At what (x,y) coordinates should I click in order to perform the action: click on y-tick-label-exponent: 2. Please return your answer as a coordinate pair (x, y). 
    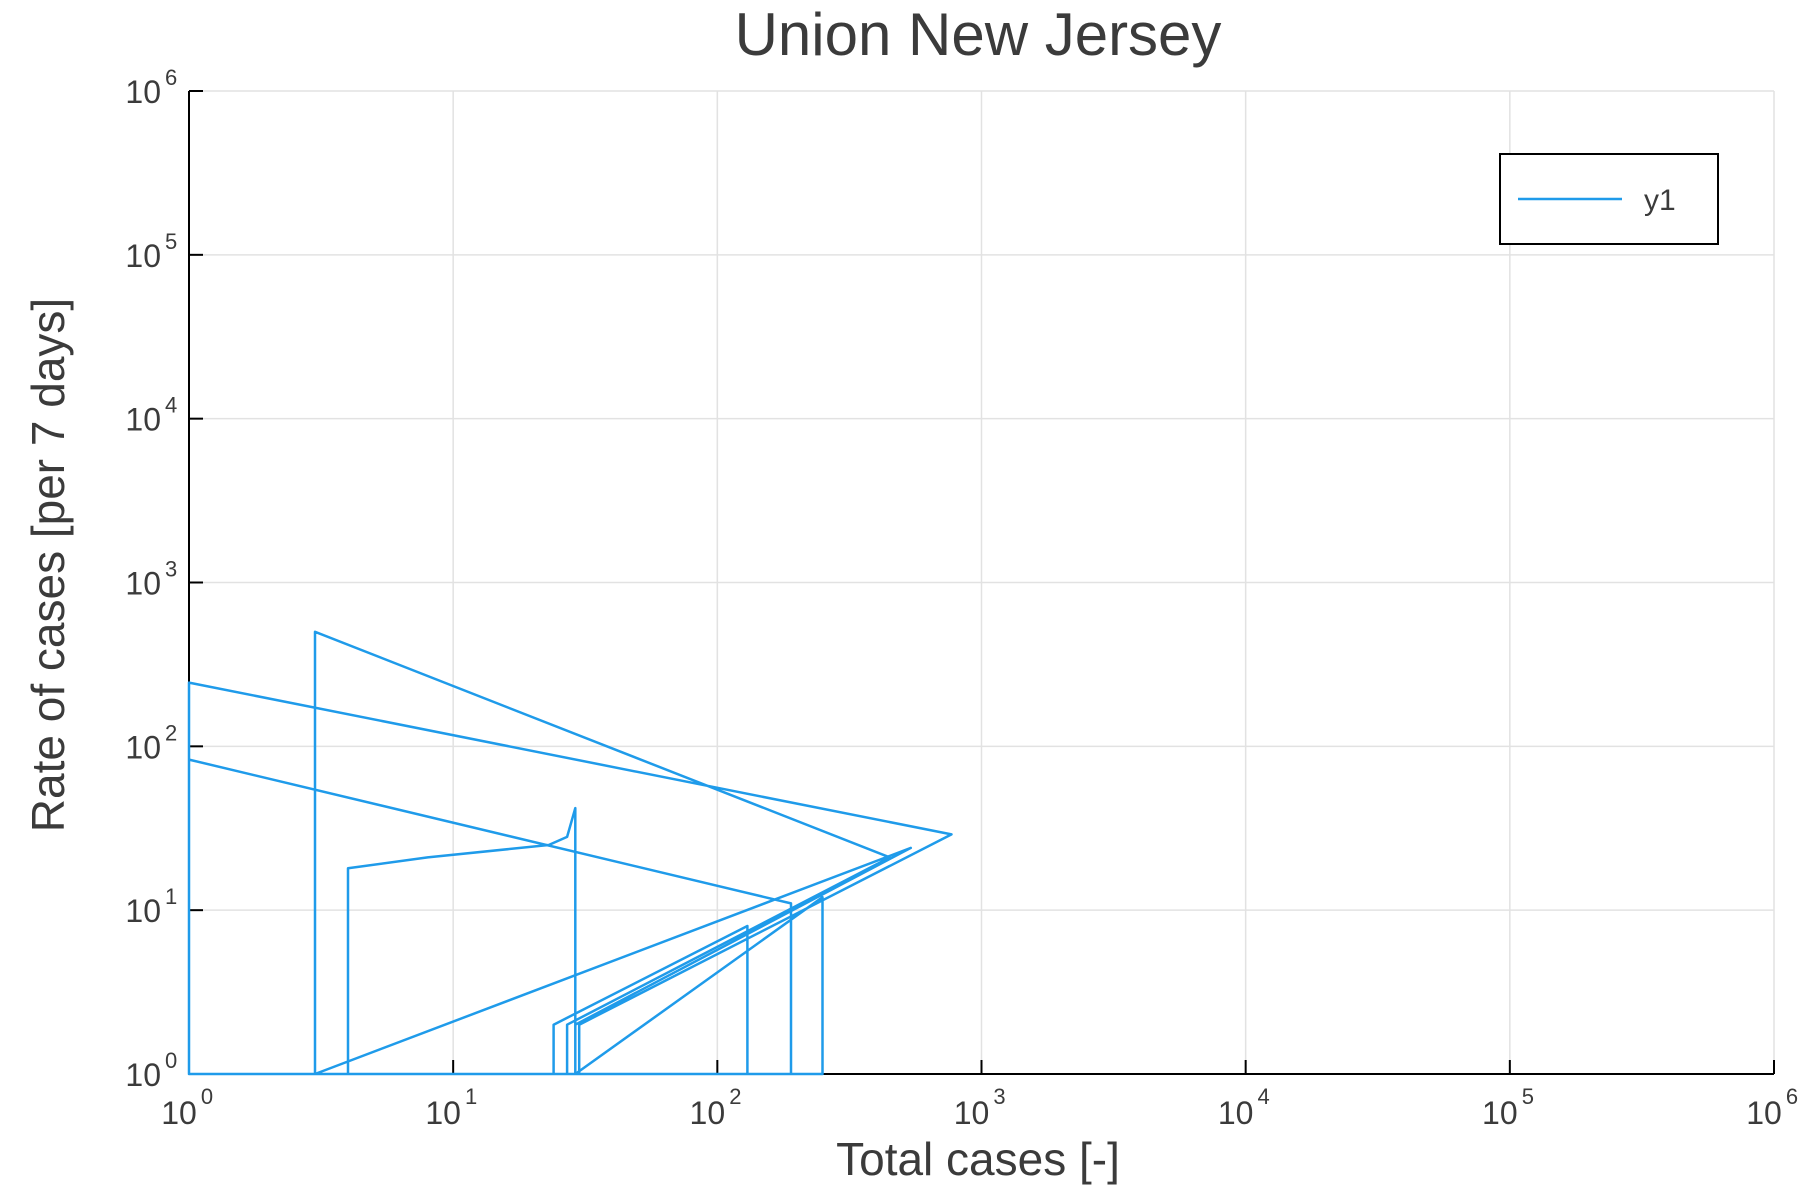
    Looking at the image, I should click on (171, 732).